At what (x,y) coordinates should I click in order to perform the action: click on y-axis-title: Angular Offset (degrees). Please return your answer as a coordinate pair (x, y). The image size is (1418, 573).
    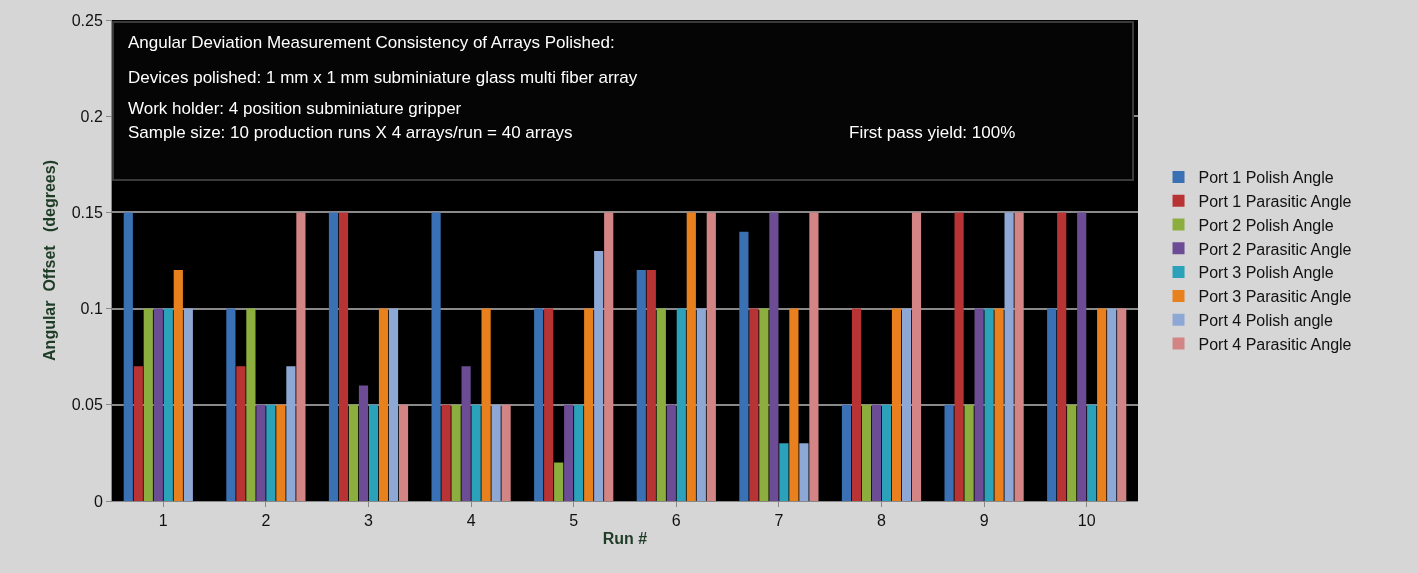
    Looking at the image, I should click on (49, 260).